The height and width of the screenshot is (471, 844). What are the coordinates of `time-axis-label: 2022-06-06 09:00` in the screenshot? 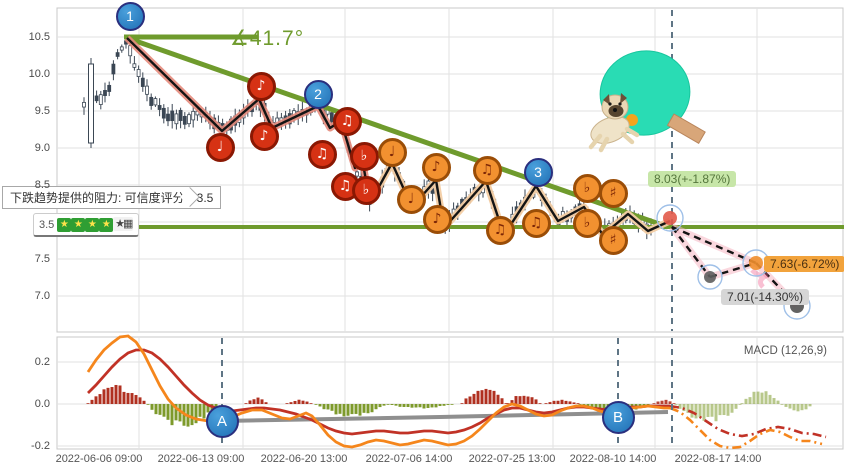 It's located at (99, 459).